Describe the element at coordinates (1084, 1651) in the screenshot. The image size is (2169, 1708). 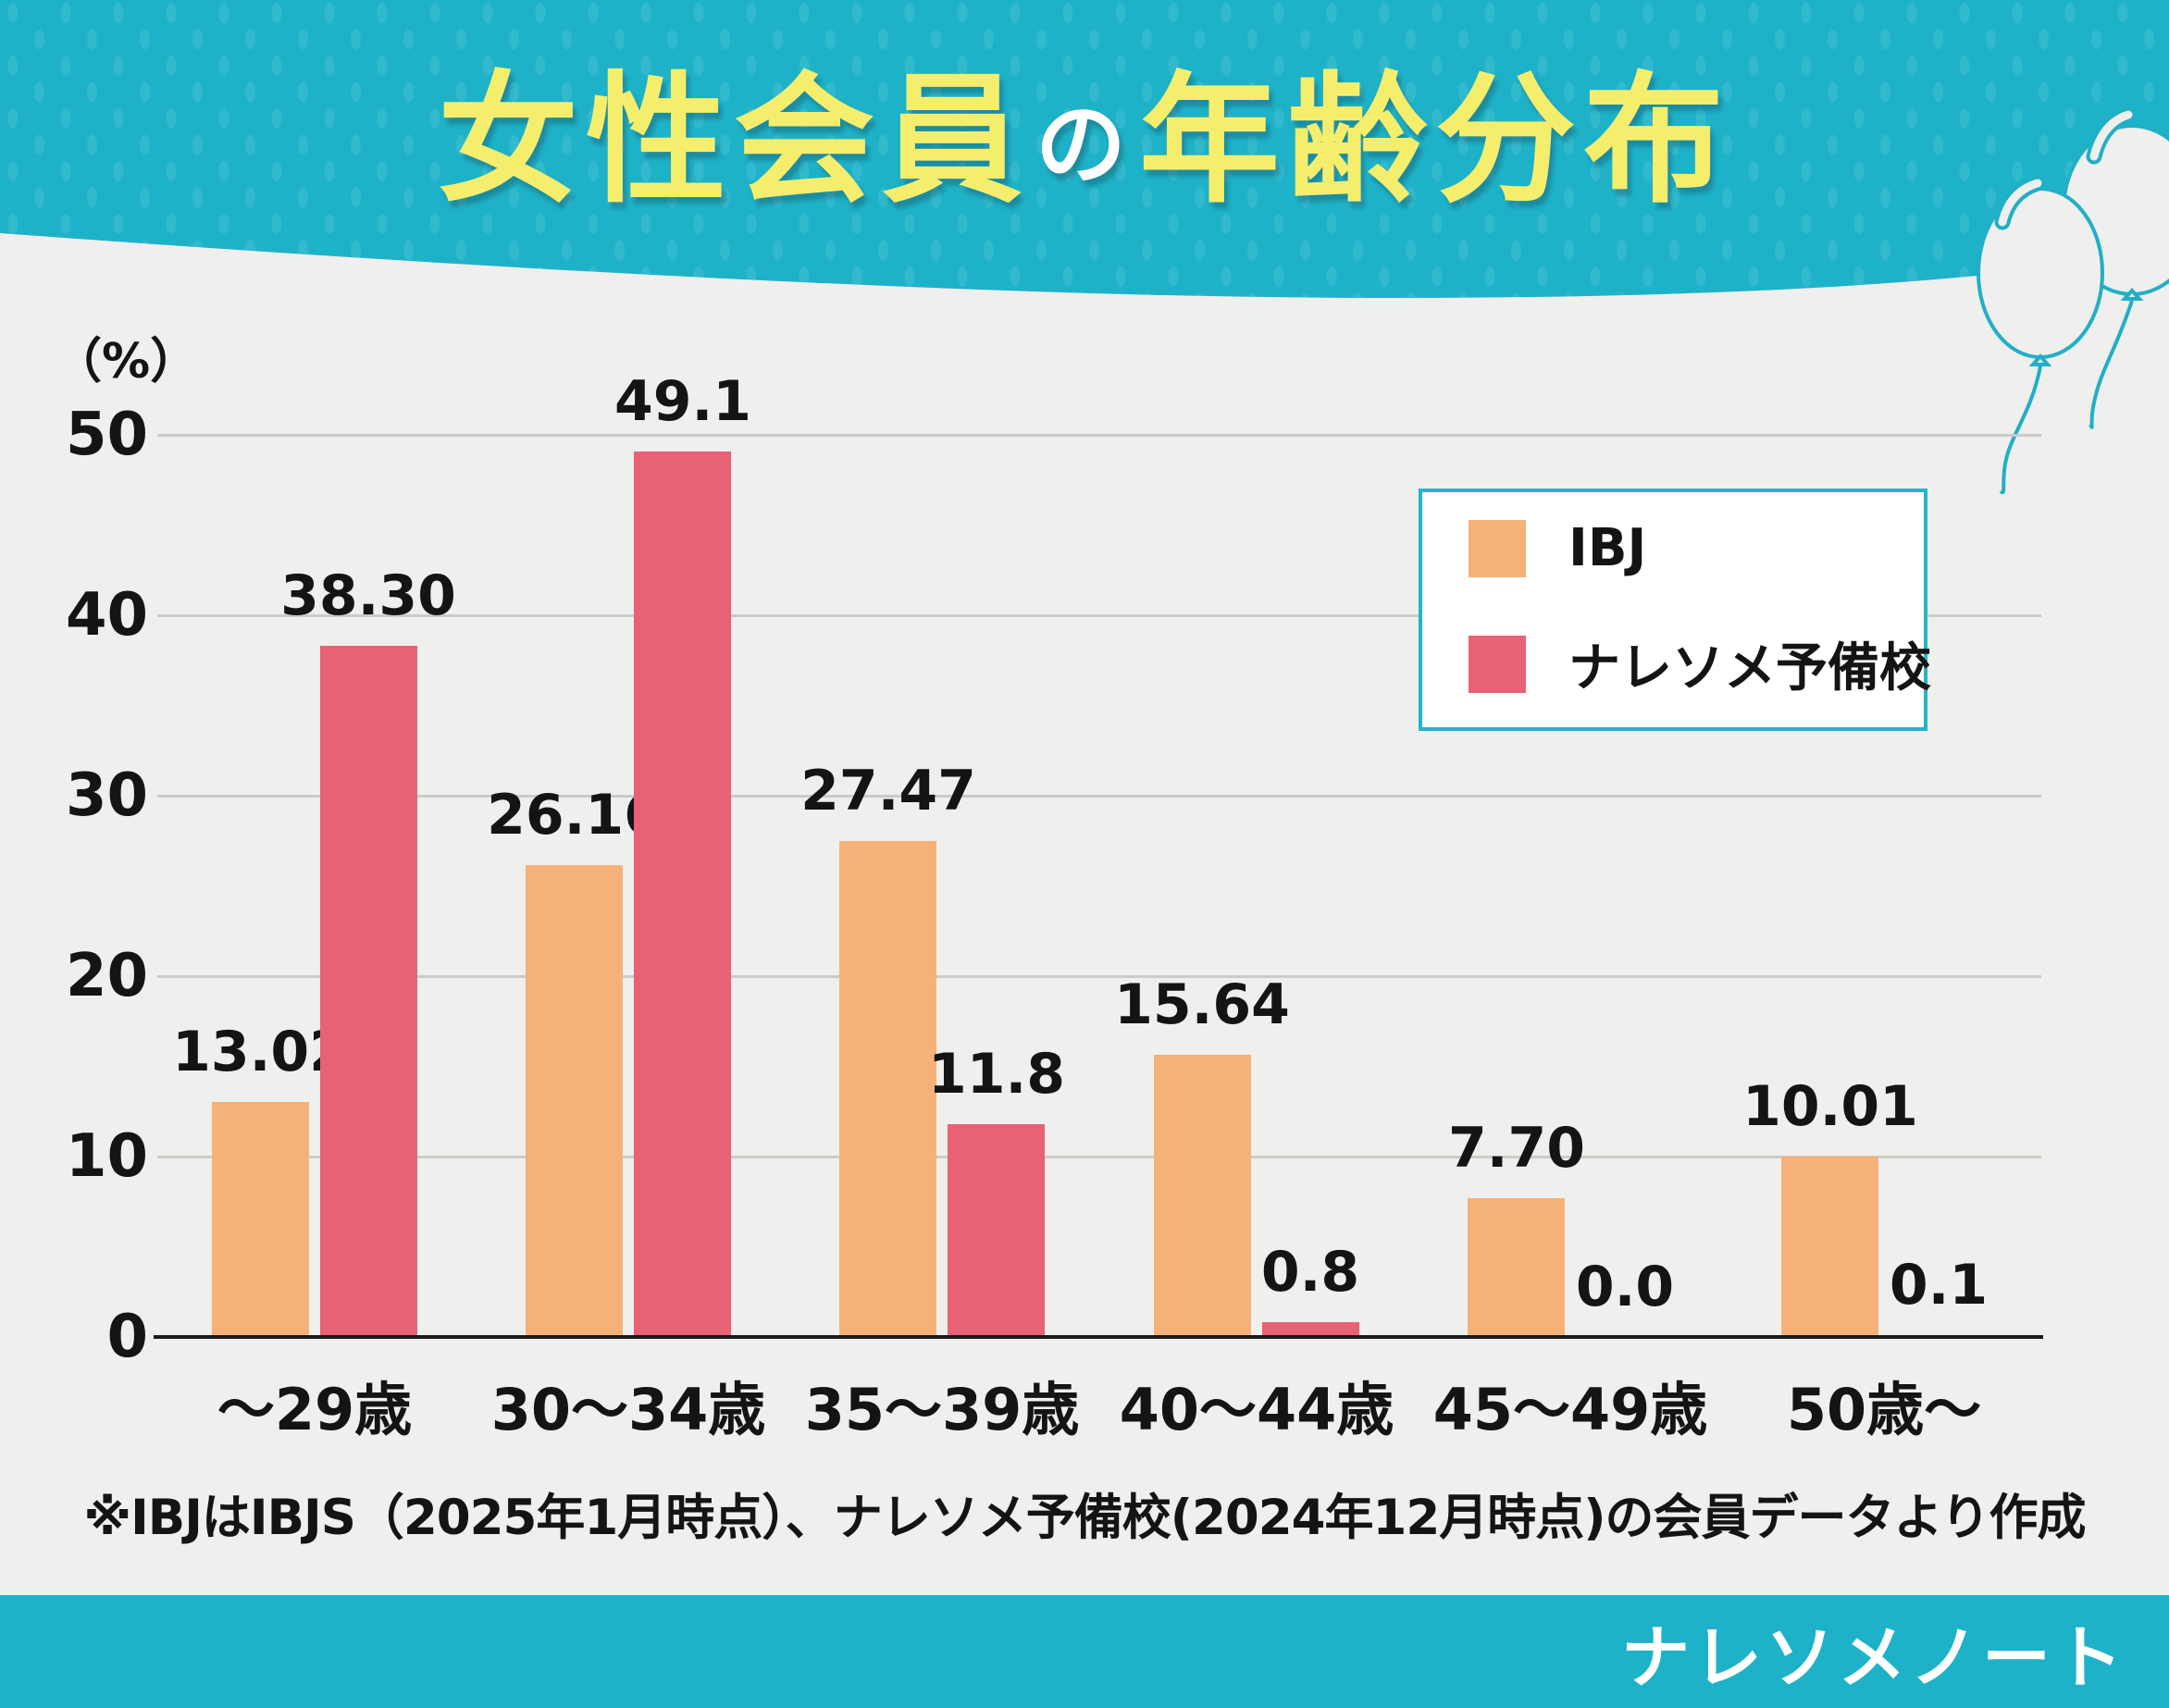
I see `footer-bar: ナレソメノート` at that location.